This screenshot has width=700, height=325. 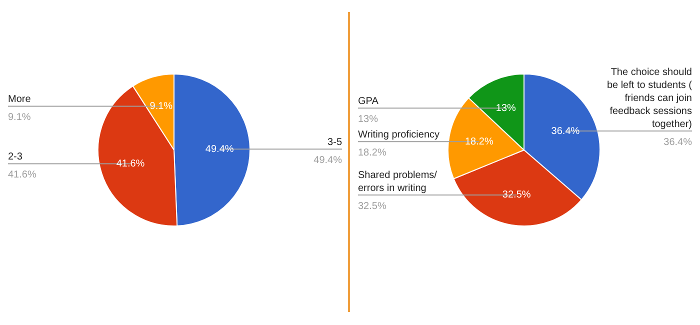 What do you see at coordinates (479, 142) in the screenshot?
I see `text: 18.2%` at bounding box center [479, 142].